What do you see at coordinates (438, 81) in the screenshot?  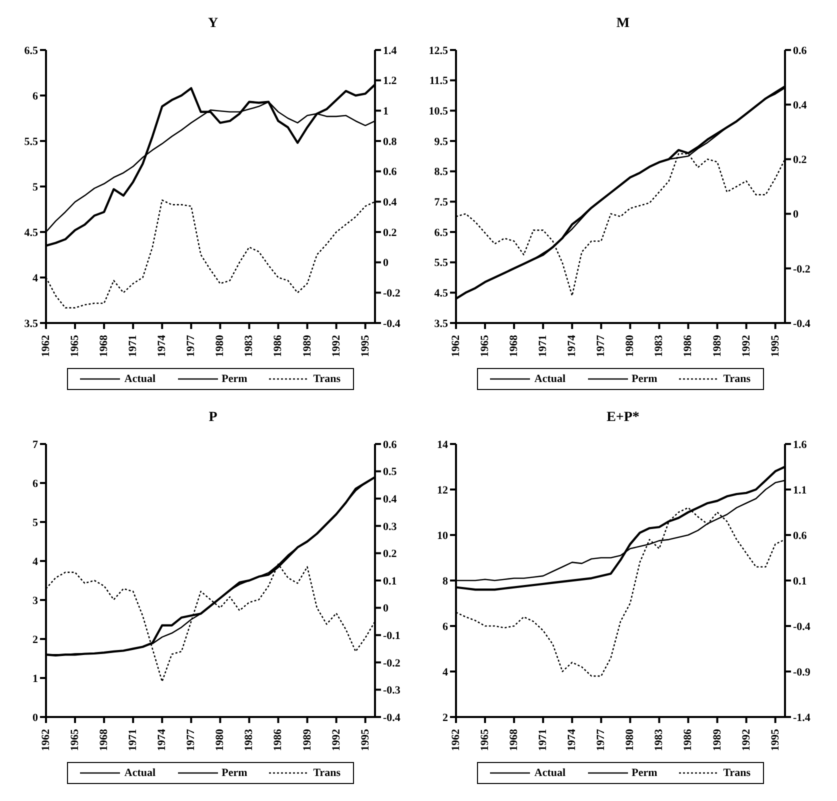 I see `y-tick-label: 11.5` at bounding box center [438, 81].